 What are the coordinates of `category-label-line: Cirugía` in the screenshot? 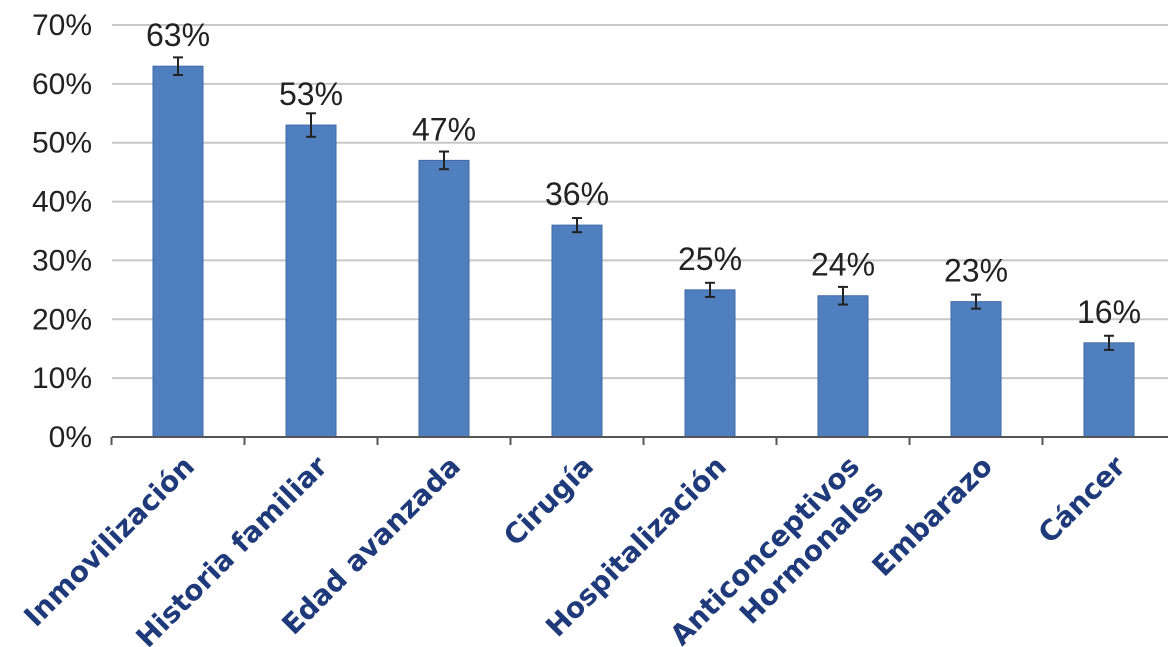 It's located at (548, 501).